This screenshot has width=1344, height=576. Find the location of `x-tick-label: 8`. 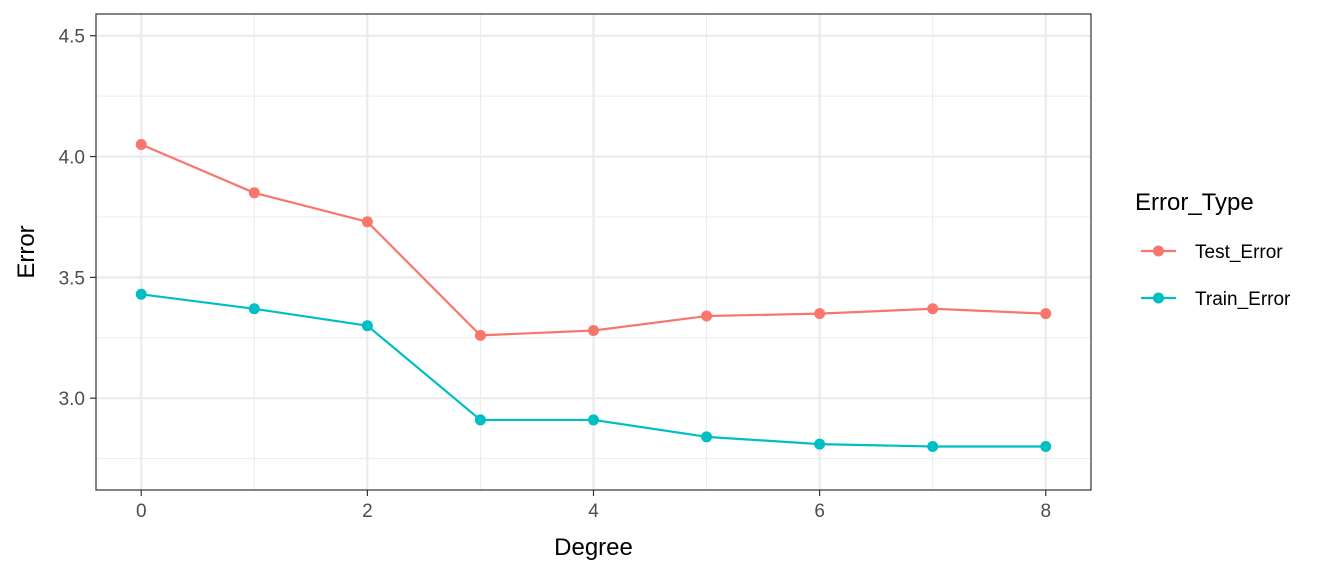

x-tick-label: 8 is located at coordinates (1045, 511).